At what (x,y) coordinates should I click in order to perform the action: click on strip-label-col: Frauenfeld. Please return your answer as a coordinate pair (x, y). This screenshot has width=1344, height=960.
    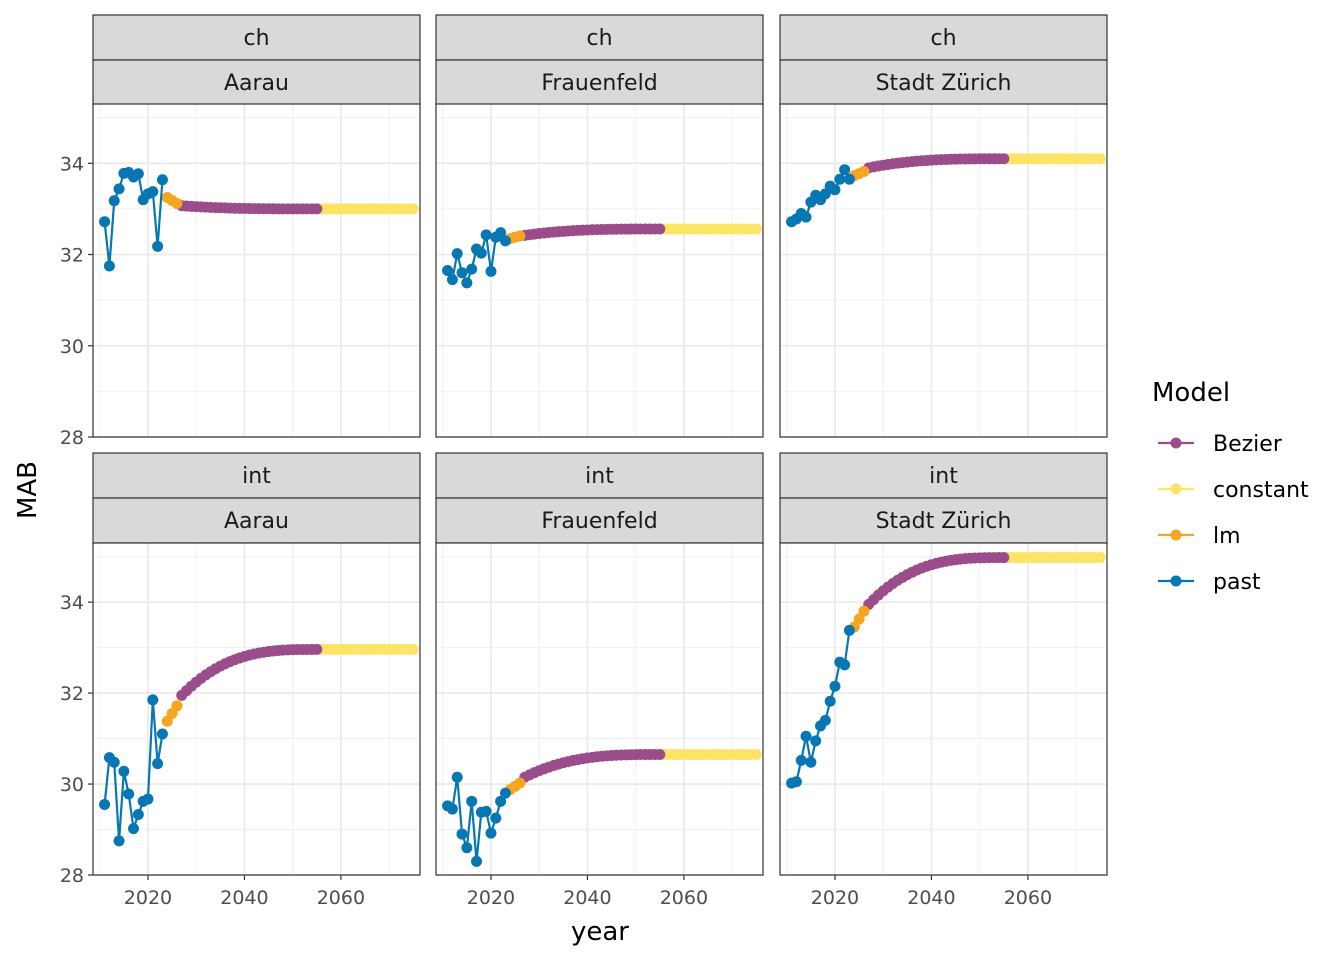
    Looking at the image, I should click on (599, 83).